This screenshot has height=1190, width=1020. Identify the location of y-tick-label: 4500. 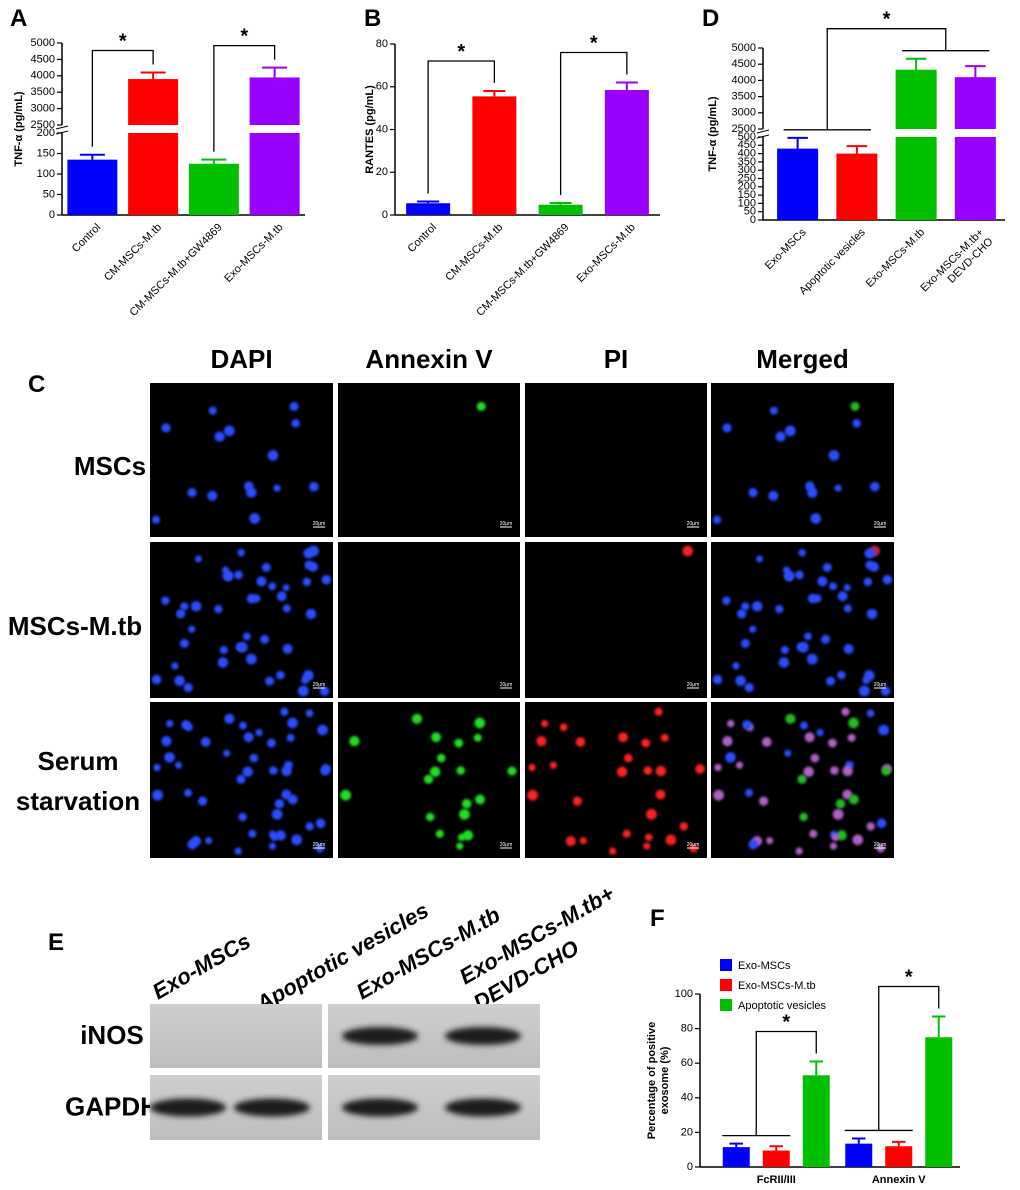
(744, 64).